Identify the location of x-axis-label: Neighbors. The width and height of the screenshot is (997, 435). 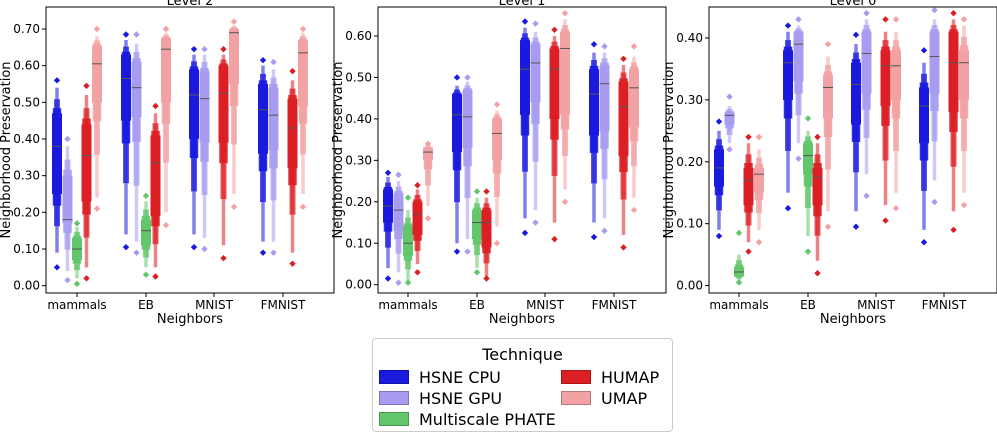
(522, 319).